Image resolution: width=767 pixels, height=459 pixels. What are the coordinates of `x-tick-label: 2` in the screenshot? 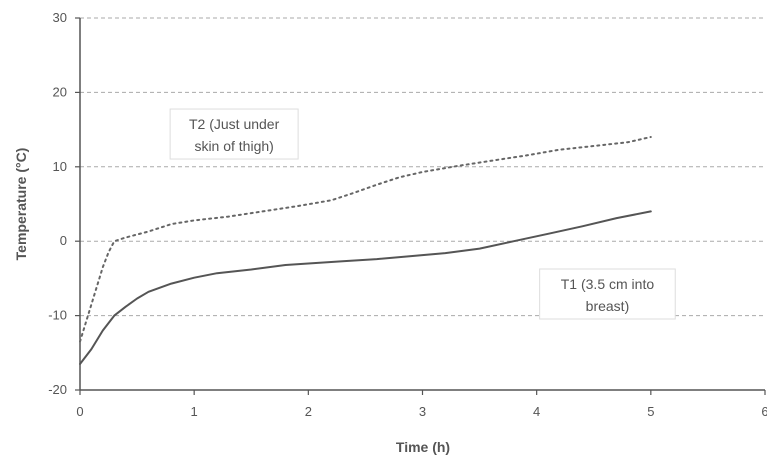 It's located at (308, 411).